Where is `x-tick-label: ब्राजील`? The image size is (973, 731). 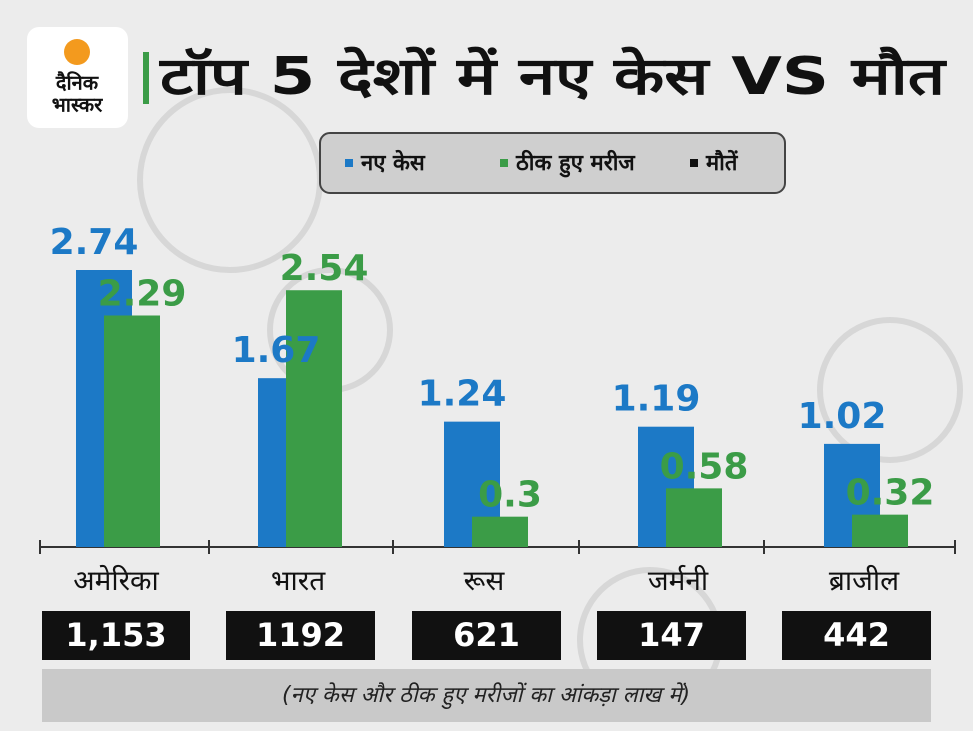
x-tick-label: ब्राजील is located at coordinates (864, 580).